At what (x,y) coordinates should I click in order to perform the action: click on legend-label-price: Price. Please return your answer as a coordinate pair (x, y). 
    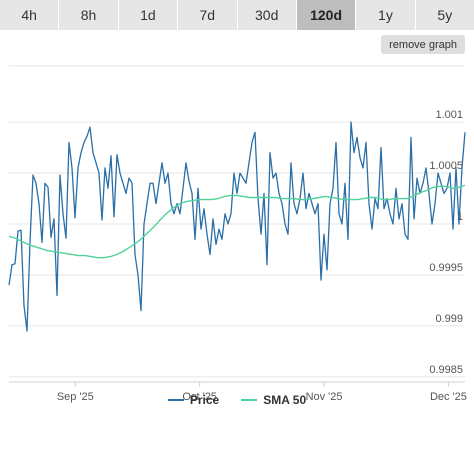
    Looking at the image, I should click on (204, 400).